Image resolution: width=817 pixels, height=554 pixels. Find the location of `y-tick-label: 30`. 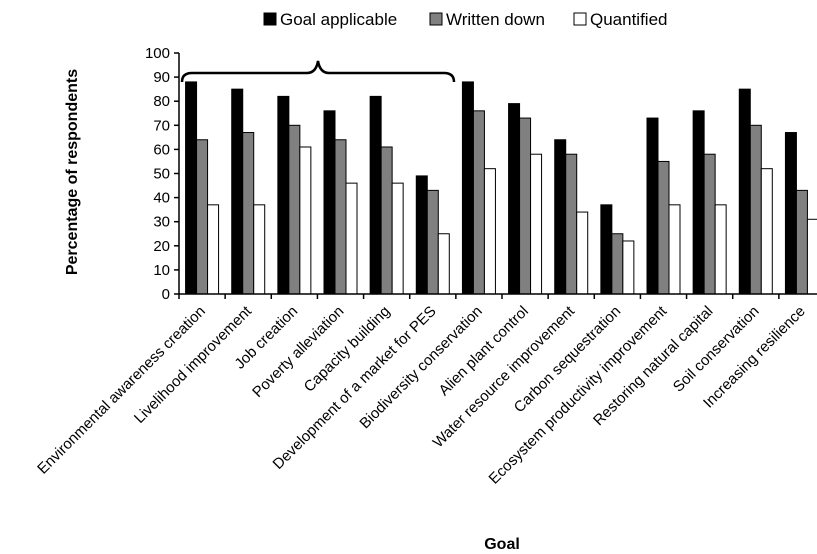

y-tick-label: 30 is located at coordinates (161, 222).